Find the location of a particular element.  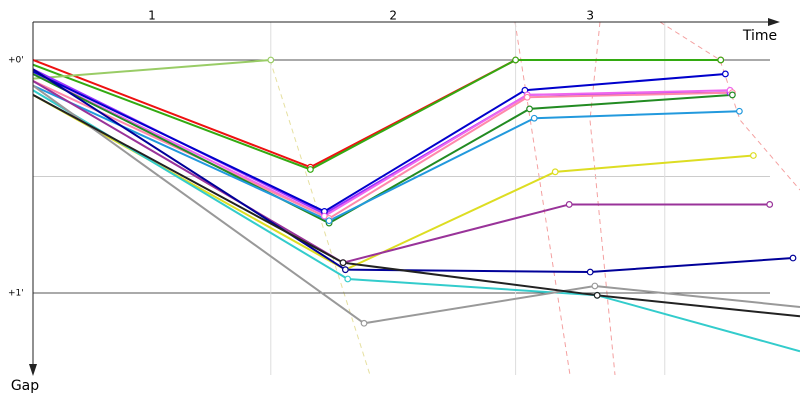

dashed-line is located at coordinates (542, 198).